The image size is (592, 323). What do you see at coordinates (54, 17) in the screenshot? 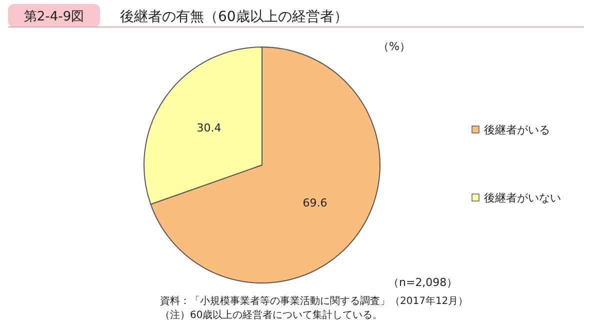
I see `chart-subtitle: 第2-4-9図` at bounding box center [54, 17].